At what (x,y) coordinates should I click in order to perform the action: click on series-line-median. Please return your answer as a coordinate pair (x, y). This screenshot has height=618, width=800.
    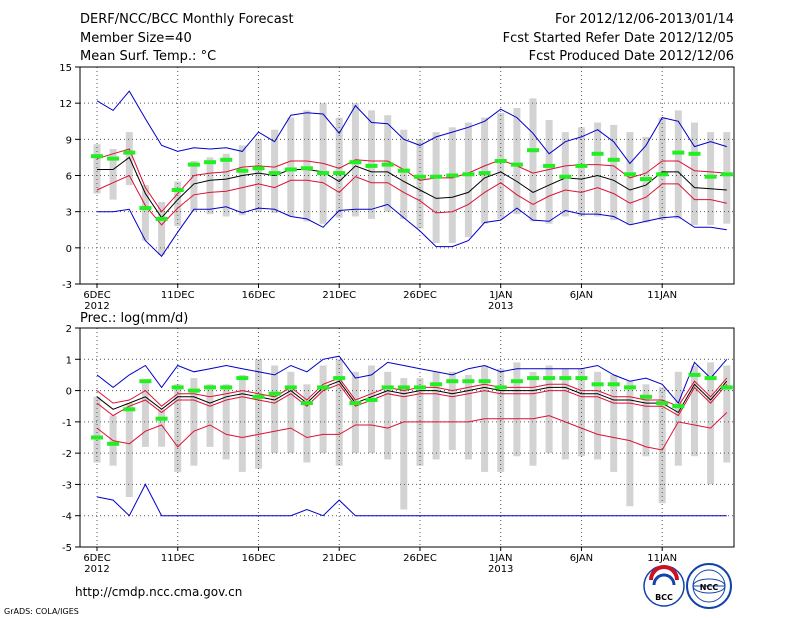
    Looking at the image, I should click on (412, 187).